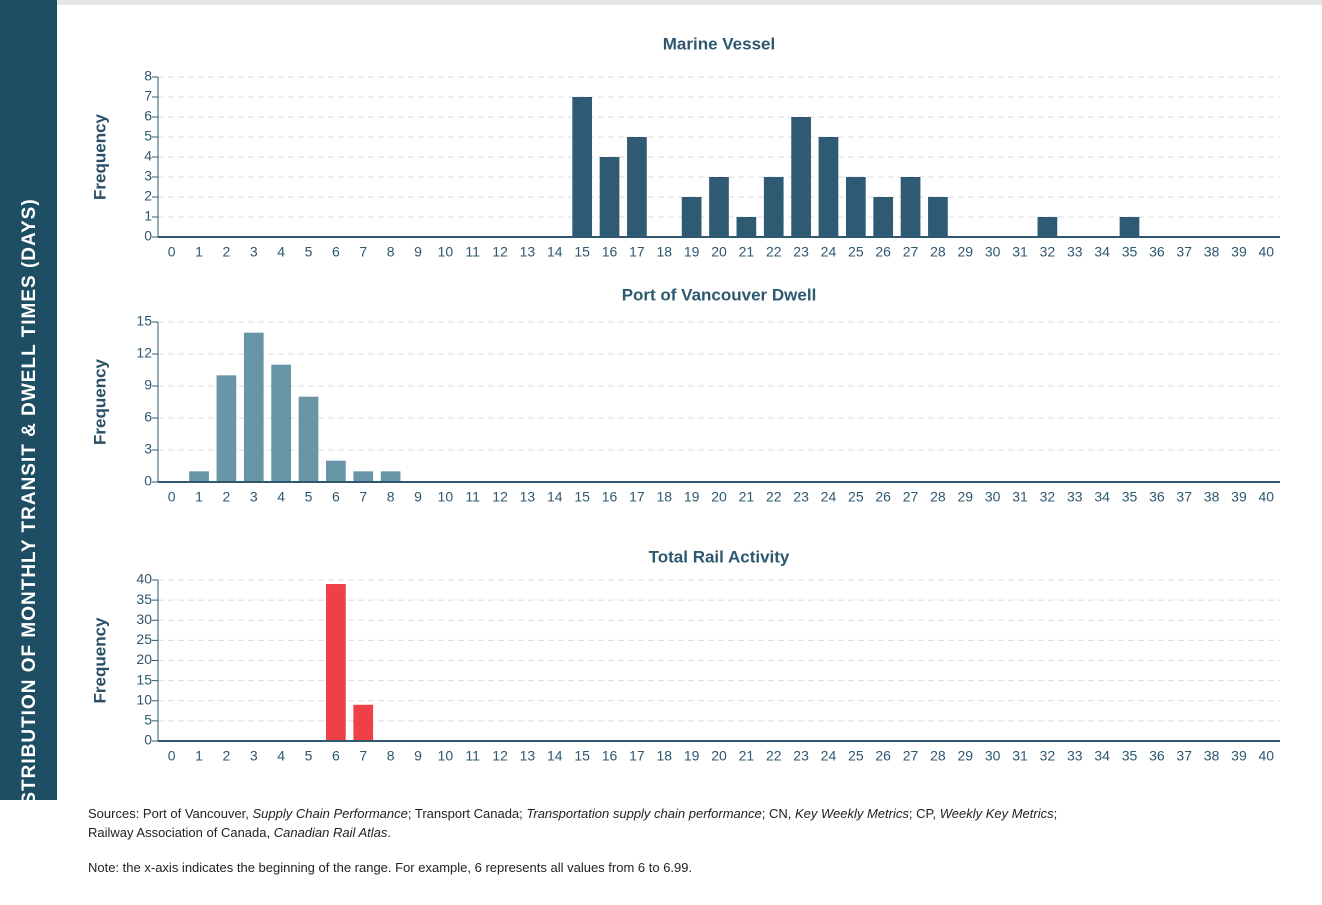  What do you see at coordinates (778, 813) in the screenshot?
I see `source-text: ; CN,` at bounding box center [778, 813].